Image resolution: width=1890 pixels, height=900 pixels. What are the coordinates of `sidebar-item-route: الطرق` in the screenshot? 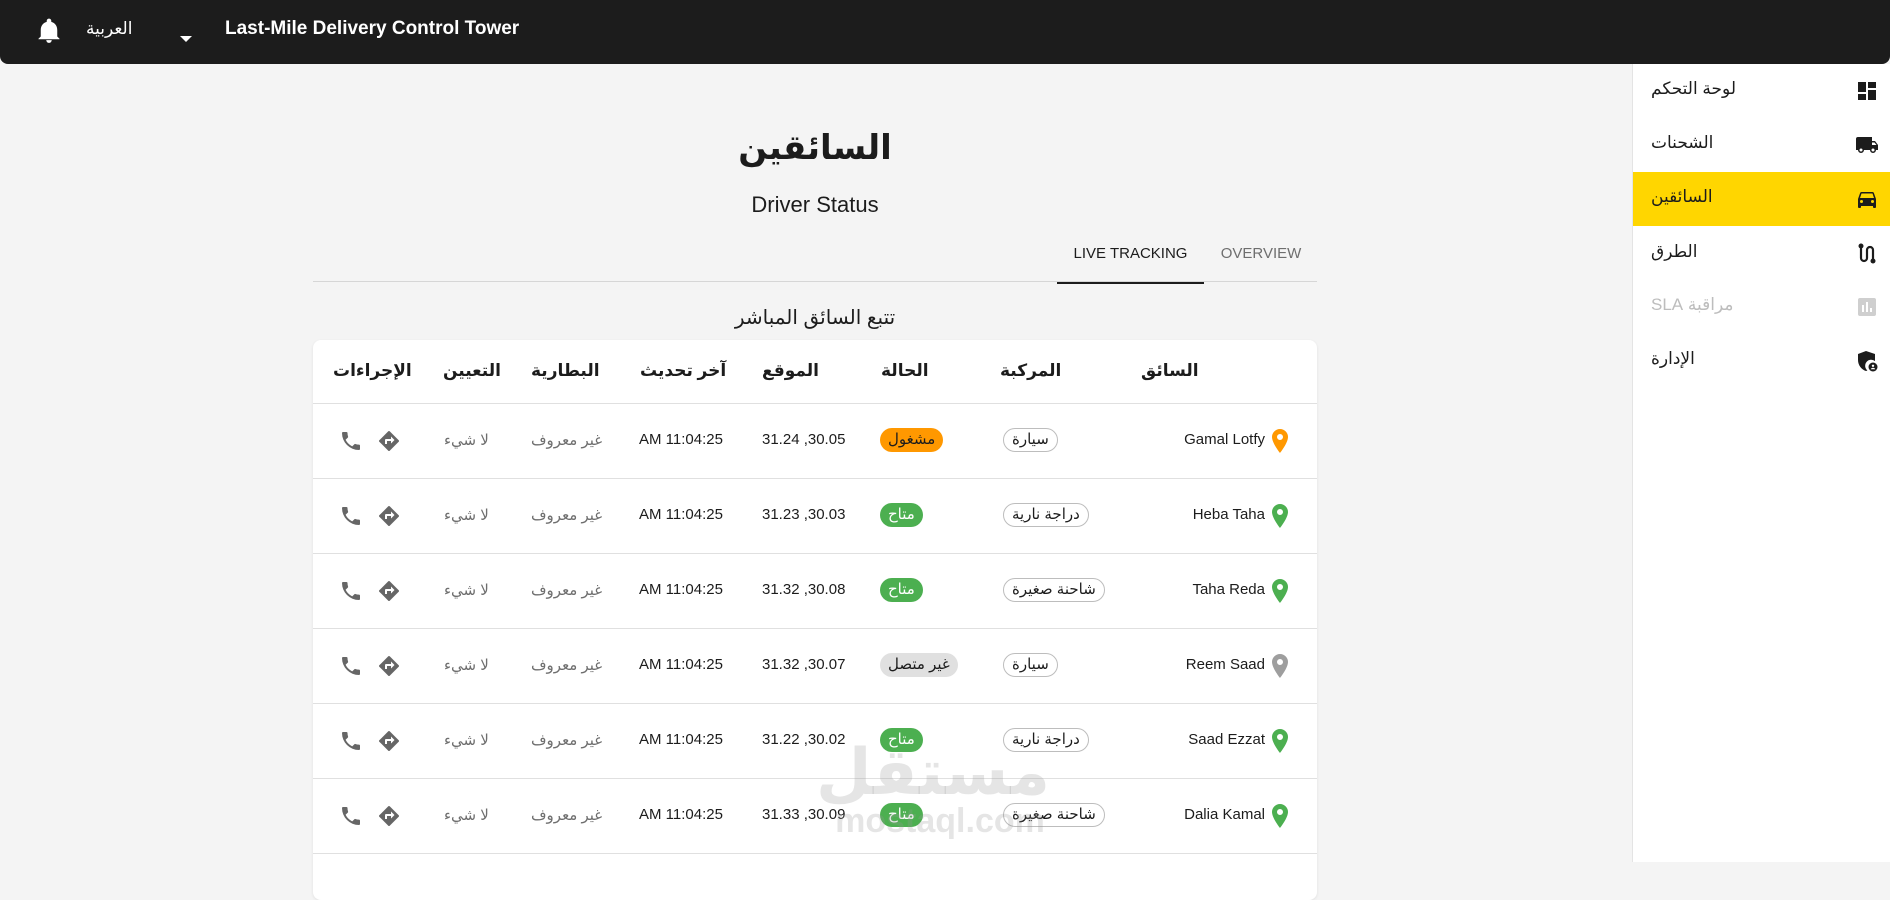 It's located at (1761, 254).